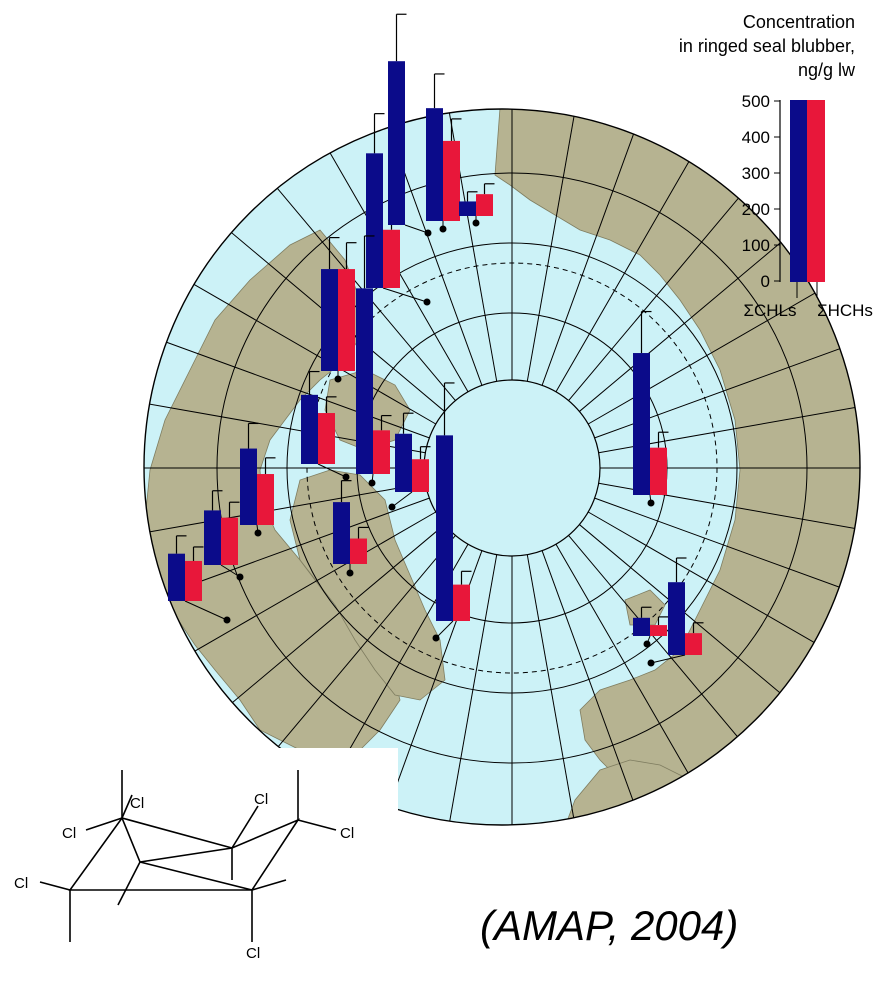 The width and height of the screenshot is (882, 982). What do you see at coordinates (137, 803) in the screenshot?
I see `cl-label-1: Cl` at bounding box center [137, 803].